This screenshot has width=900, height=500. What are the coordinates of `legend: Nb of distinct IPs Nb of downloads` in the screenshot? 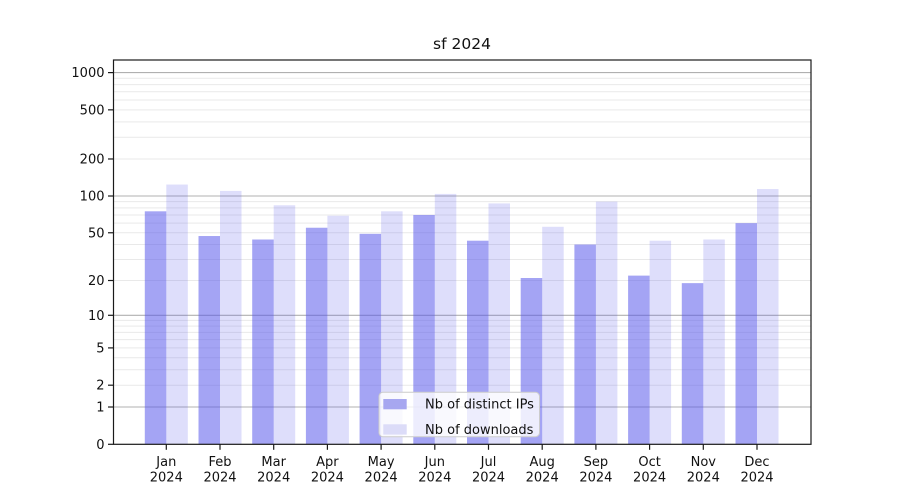 It's located at (459, 414).